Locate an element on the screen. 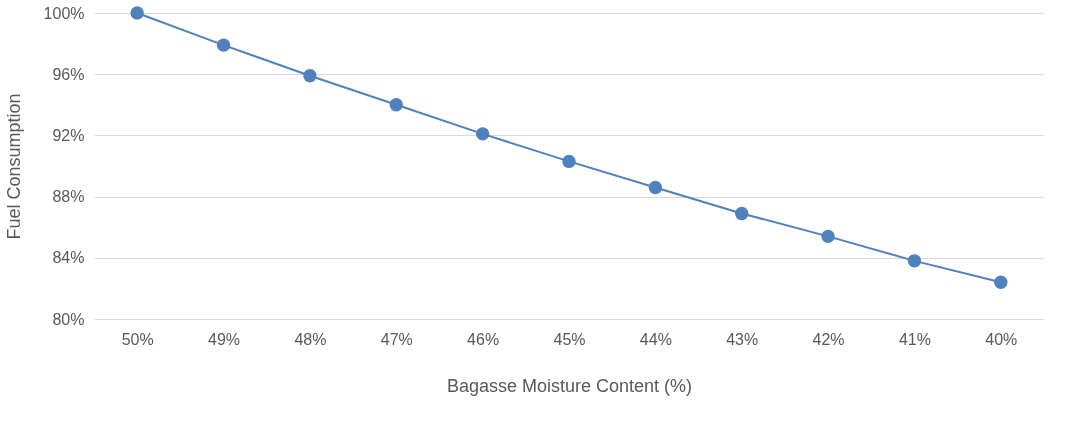 The height and width of the screenshot is (431, 1075). x-tick-label: 42% is located at coordinates (828, 339).